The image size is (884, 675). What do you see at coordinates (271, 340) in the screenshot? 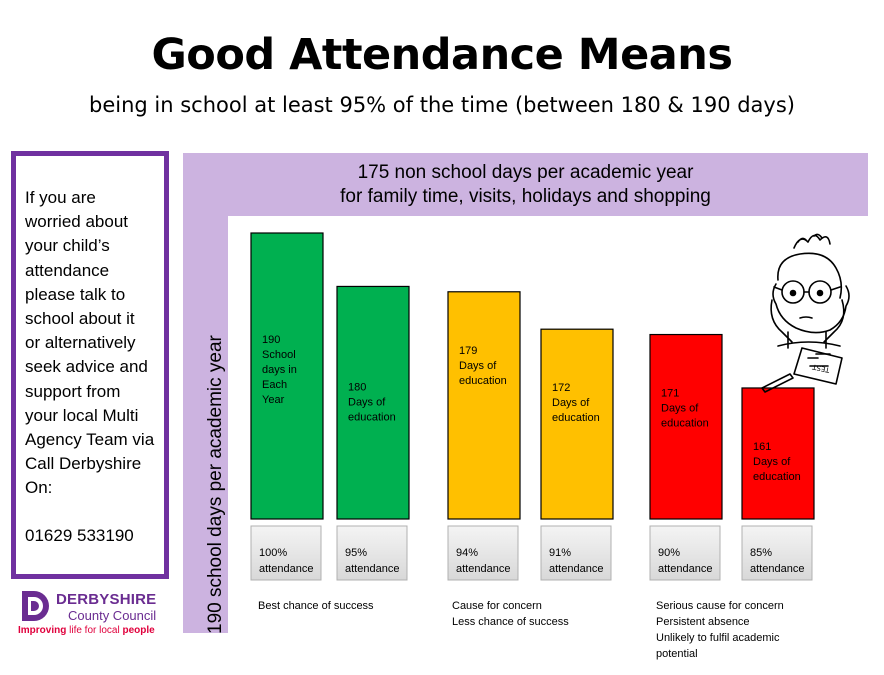
I see `bar-label: 190` at bounding box center [271, 340].